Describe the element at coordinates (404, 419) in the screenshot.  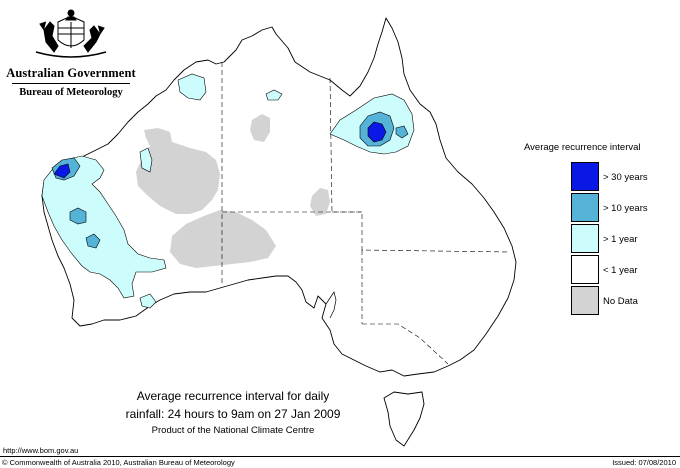
I see `tasmania` at that location.